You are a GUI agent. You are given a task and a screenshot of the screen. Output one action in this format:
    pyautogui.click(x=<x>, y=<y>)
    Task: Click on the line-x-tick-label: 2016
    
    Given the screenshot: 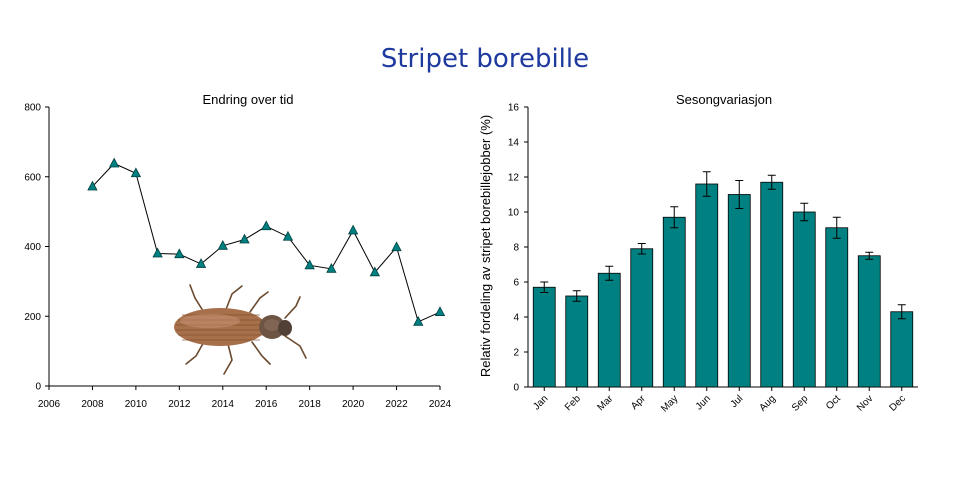 What is the action you would take?
    pyautogui.click(x=266, y=404)
    